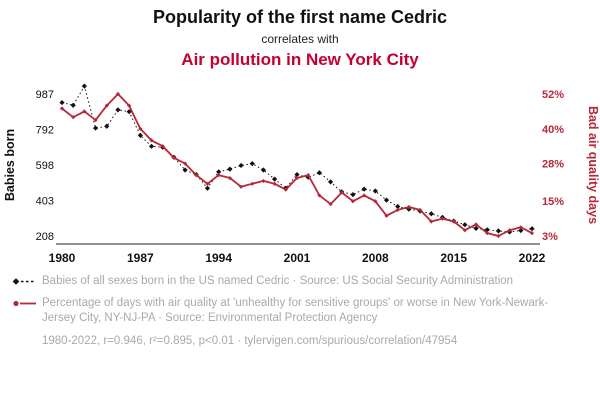 The width and height of the screenshot is (600, 408). What do you see at coordinates (297, 258) in the screenshot?
I see `x-axis-tick: 2001` at bounding box center [297, 258].